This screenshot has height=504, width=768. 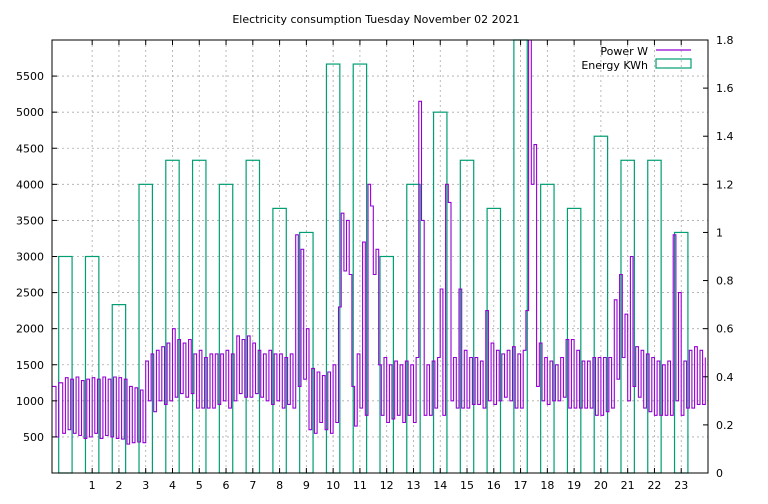 I want to click on x-tick-label: 14, so click(x=440, y=485).